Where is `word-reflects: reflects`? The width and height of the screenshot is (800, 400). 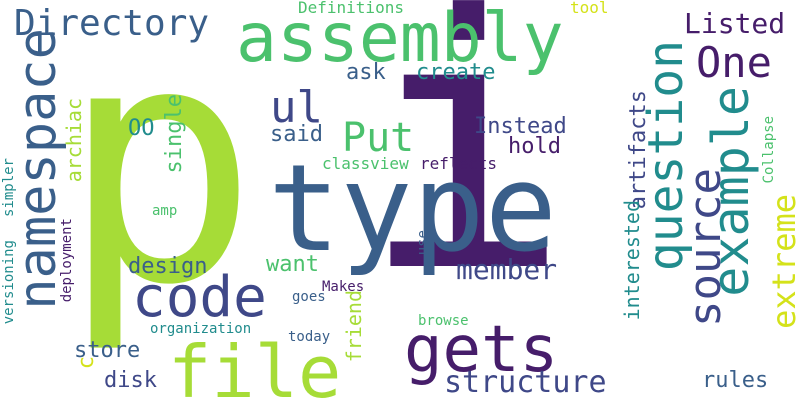 word-reflects: reflects is located at coordinates (459, 163).